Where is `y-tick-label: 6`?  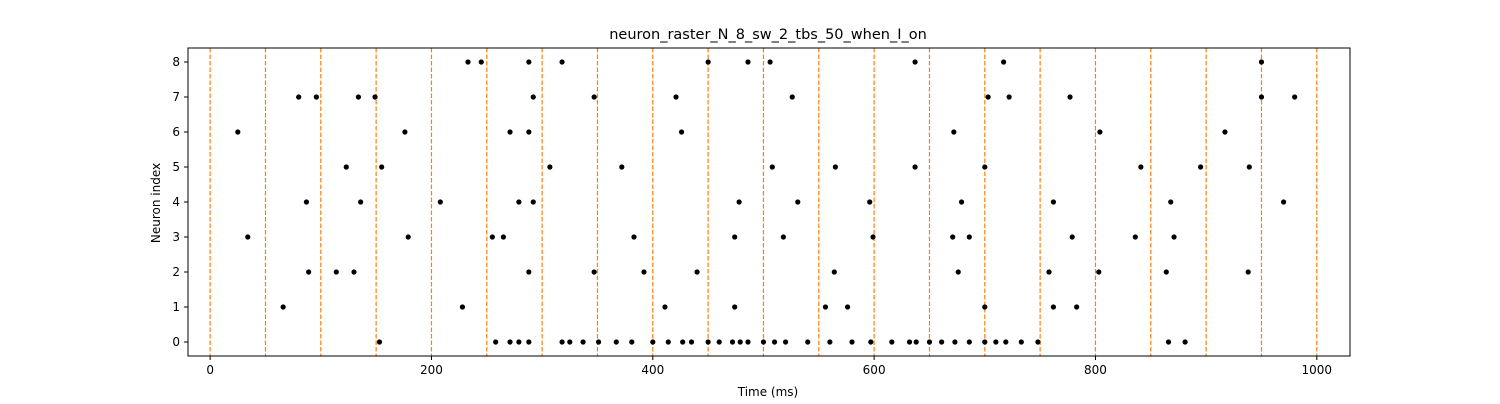 y-tick-label: 6 is located at coordinates (176, 132).